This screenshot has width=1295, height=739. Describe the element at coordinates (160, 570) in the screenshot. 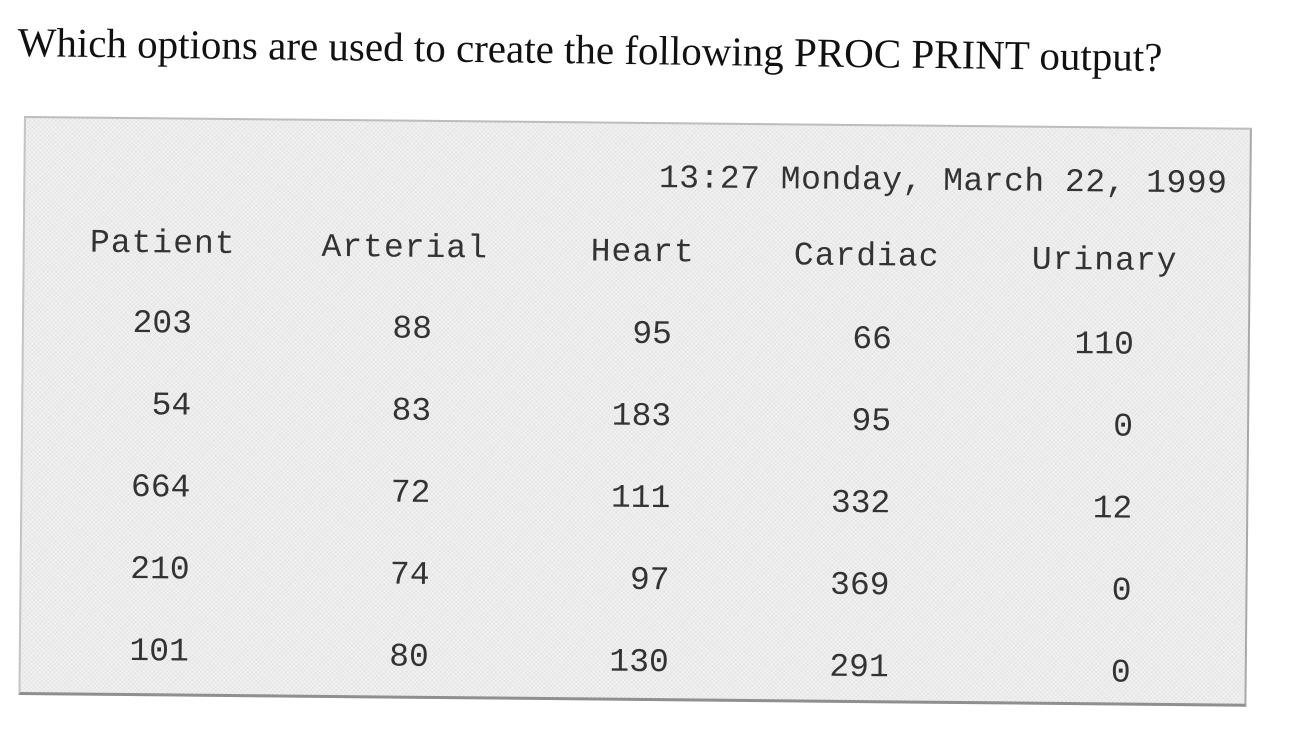

I see `table-cell: 210` at that location.